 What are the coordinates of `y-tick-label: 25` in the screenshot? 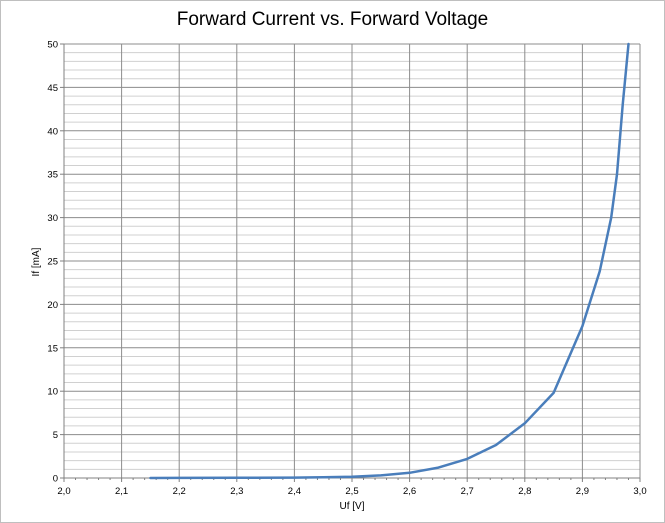 It's located at (52, 262).